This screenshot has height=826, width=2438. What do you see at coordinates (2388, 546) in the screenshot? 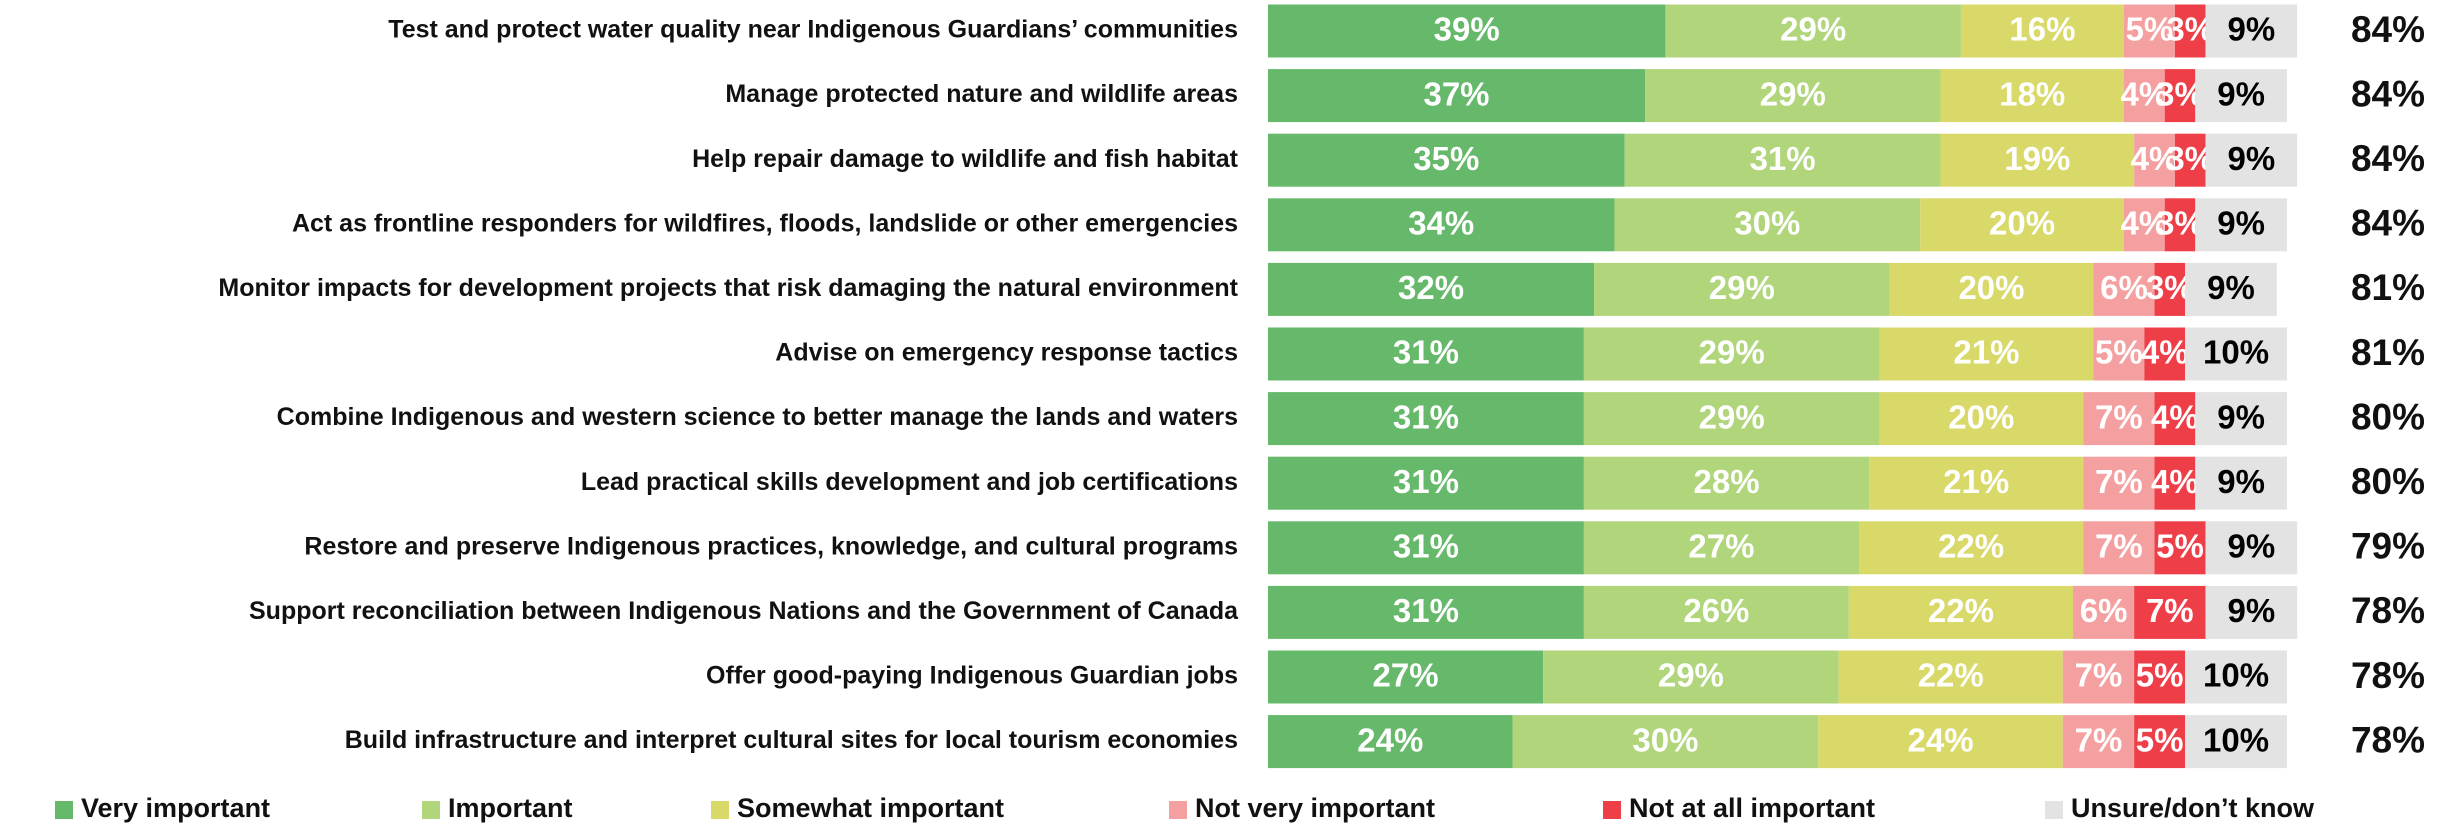
I see `total-label: 79%` at bounding box center [2388, 546].